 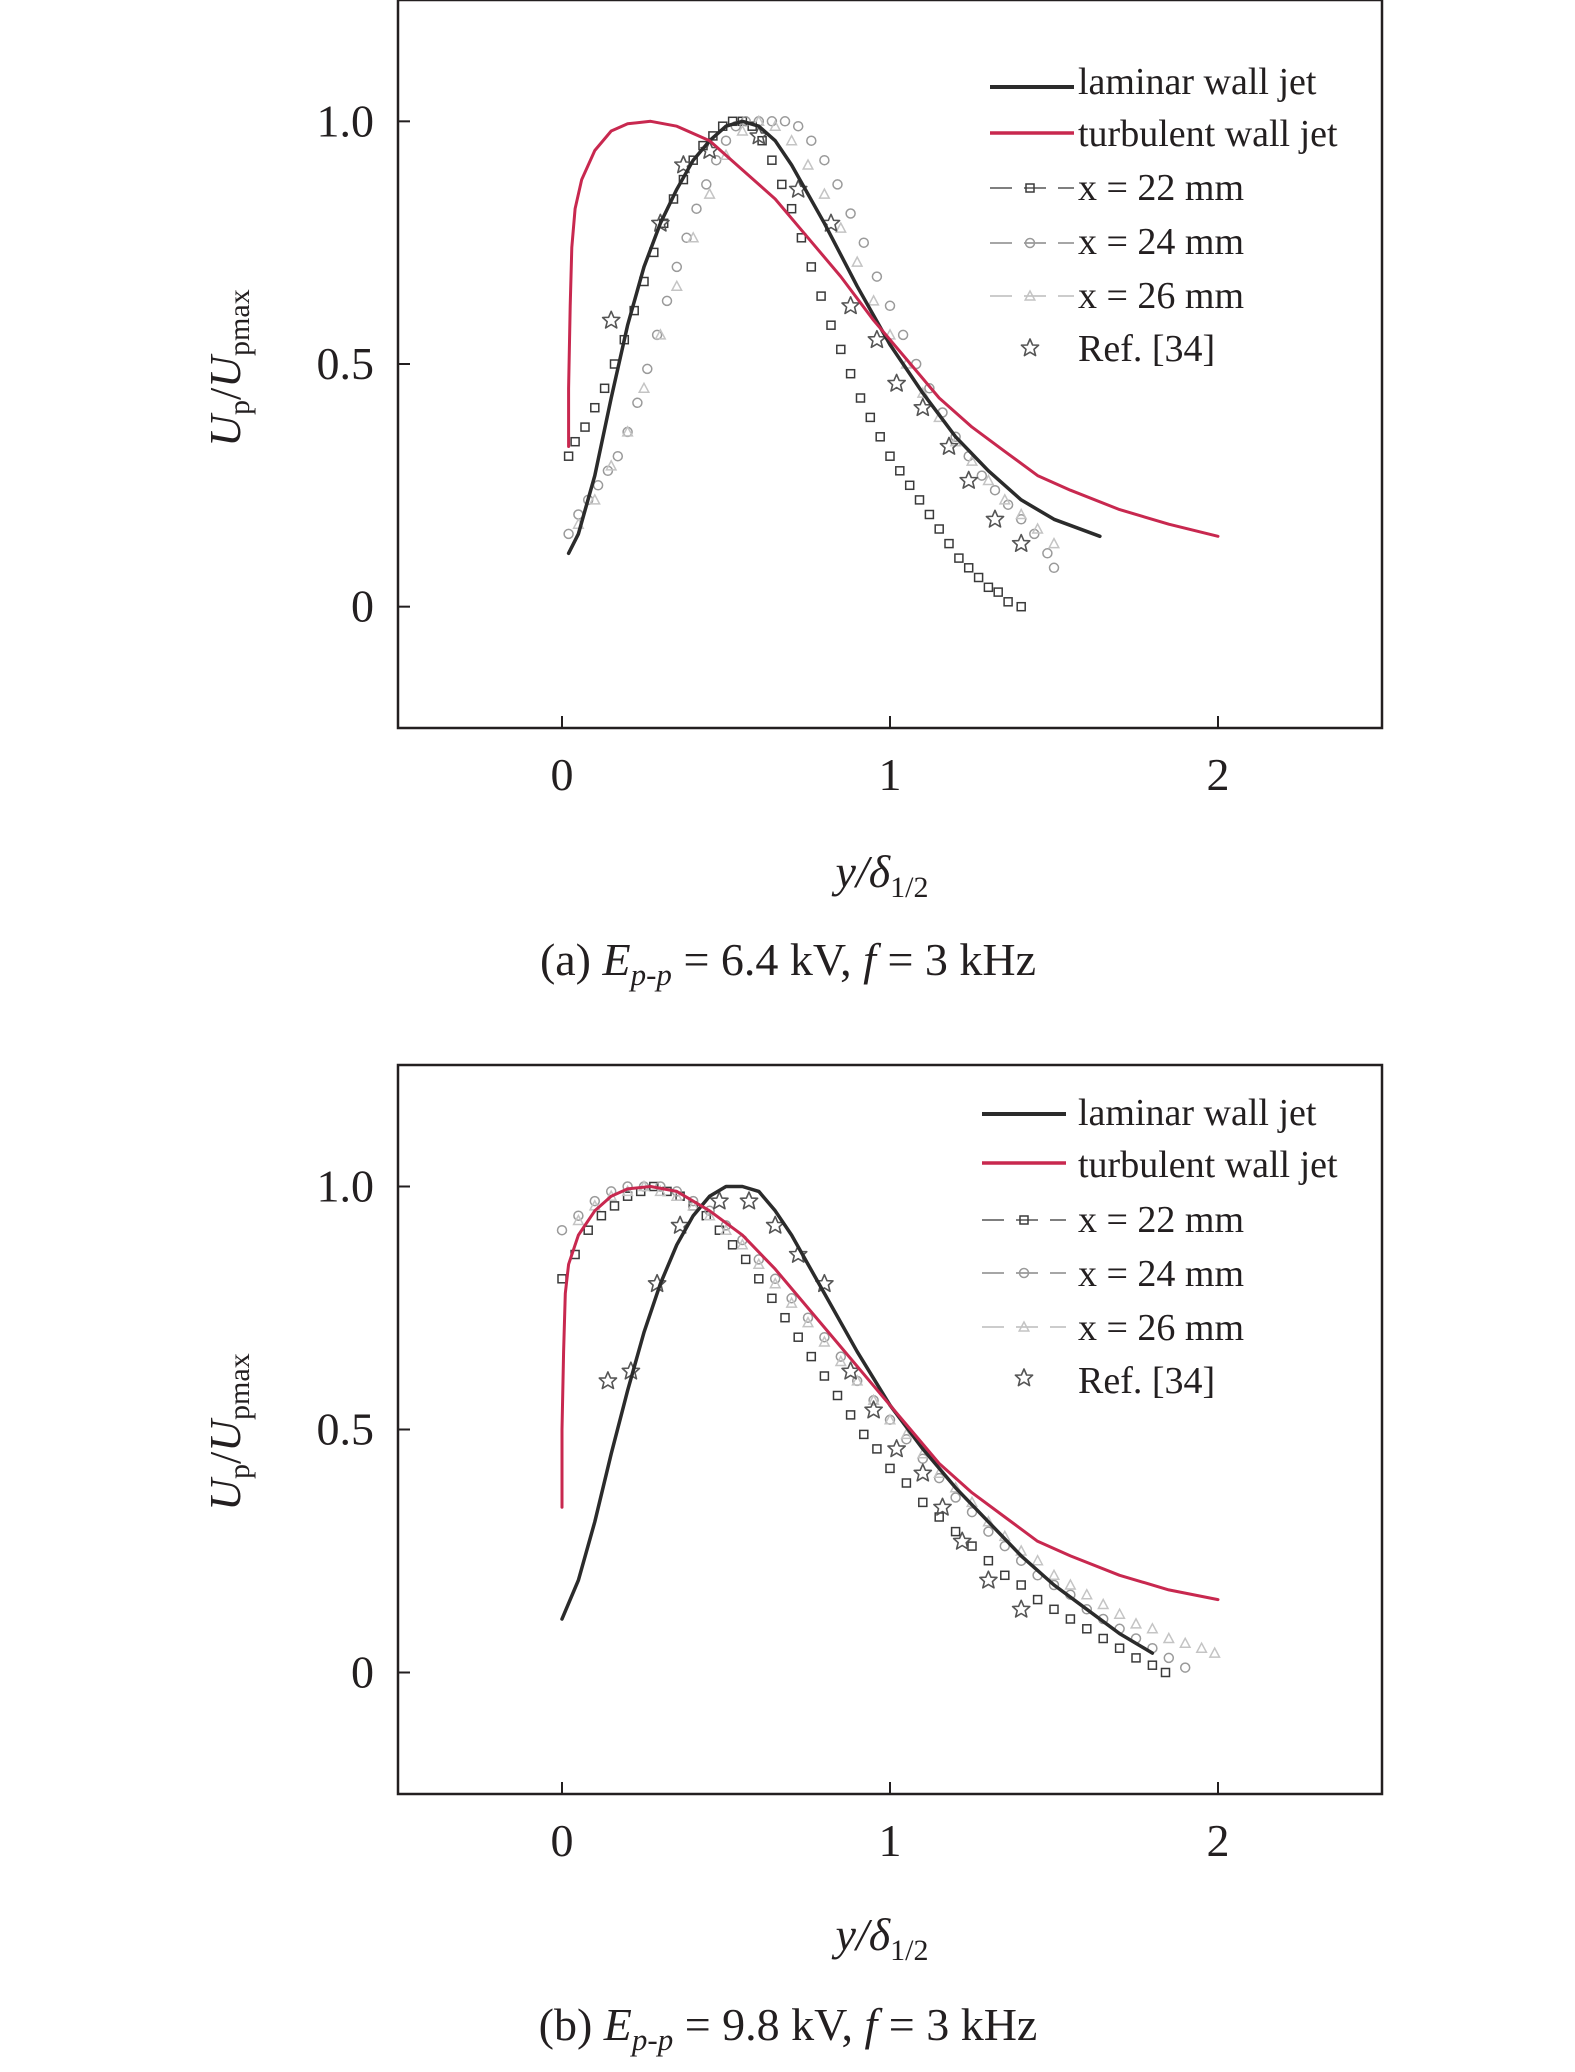 I want to click on y-tick-label: 0.5, so click(x=346, y=363).